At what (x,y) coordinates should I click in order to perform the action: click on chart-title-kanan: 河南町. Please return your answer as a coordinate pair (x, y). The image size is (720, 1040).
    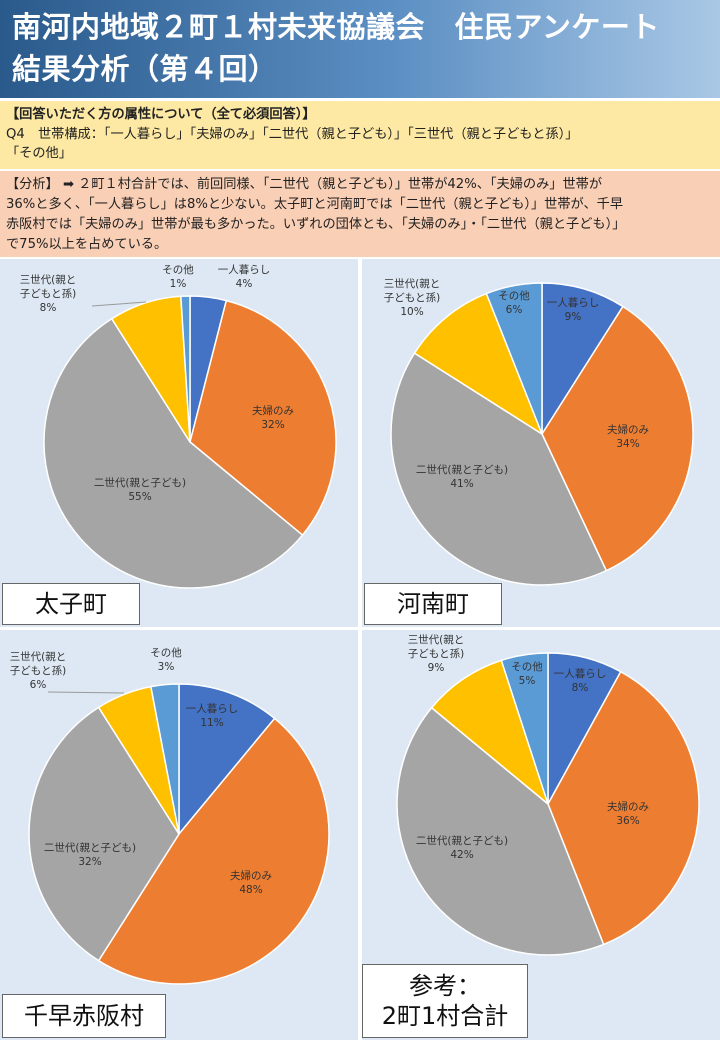
    Looking at the image, I should click on (433, 604).